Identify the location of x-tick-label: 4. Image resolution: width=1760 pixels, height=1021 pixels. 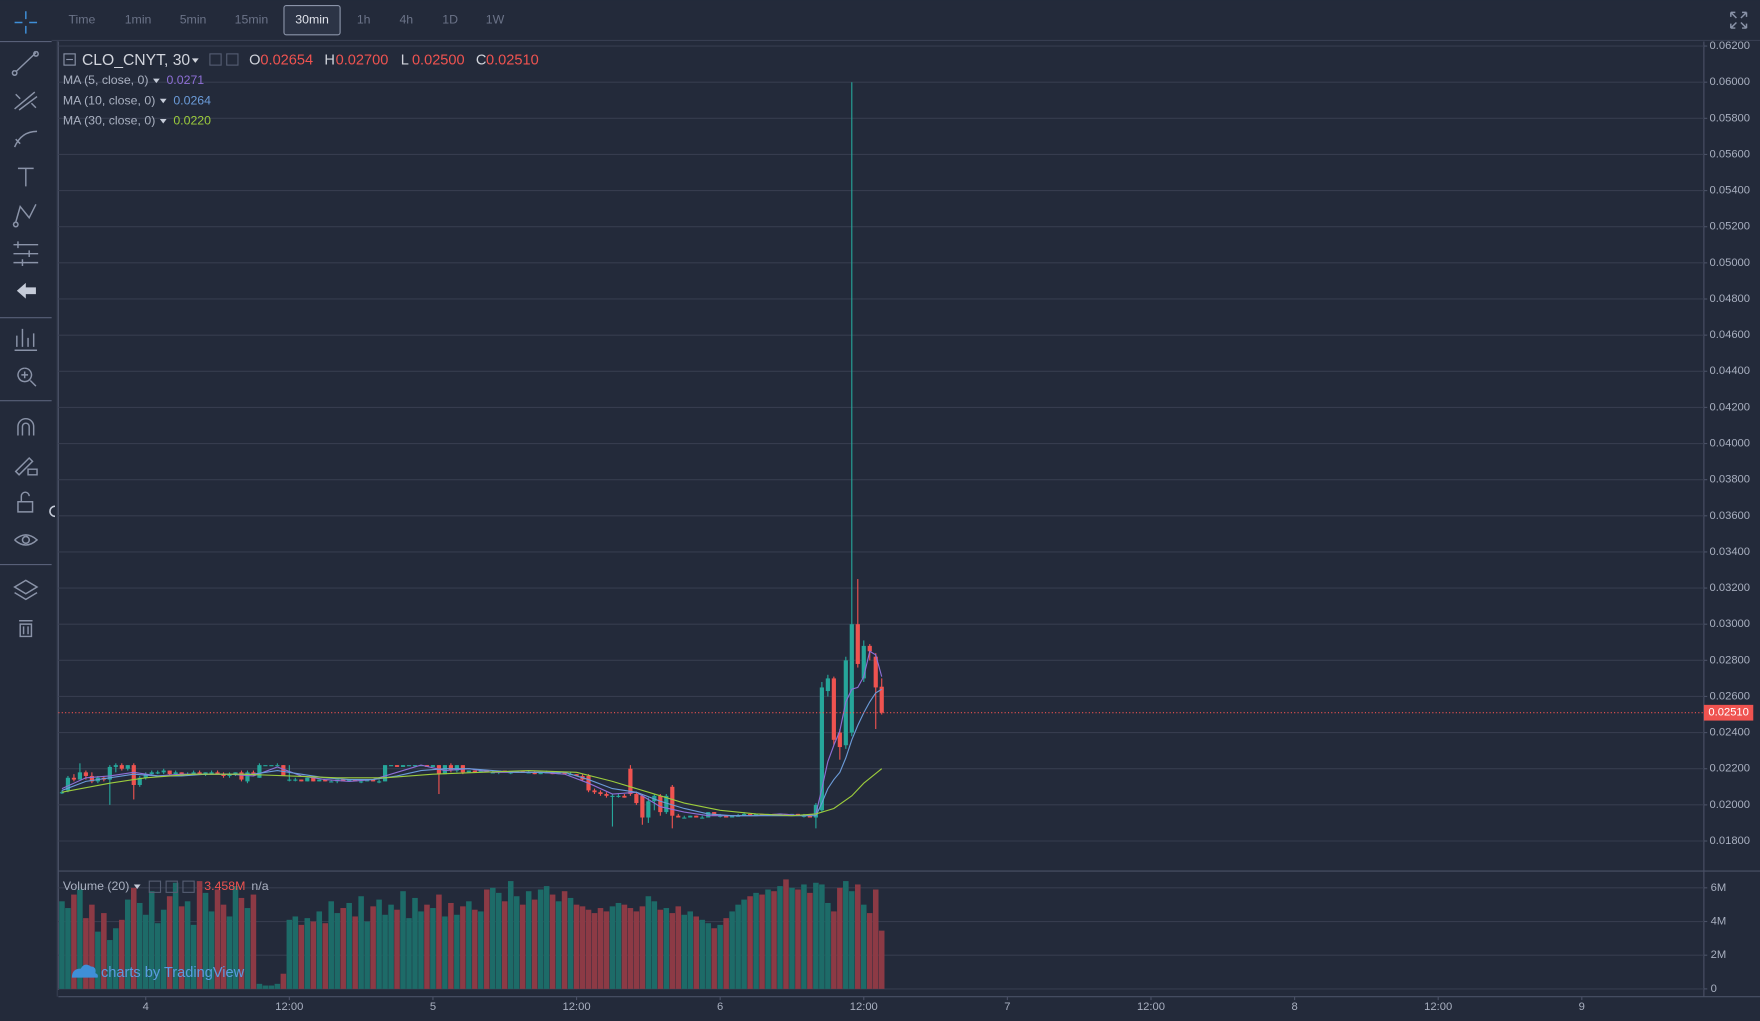
(146, 1007).